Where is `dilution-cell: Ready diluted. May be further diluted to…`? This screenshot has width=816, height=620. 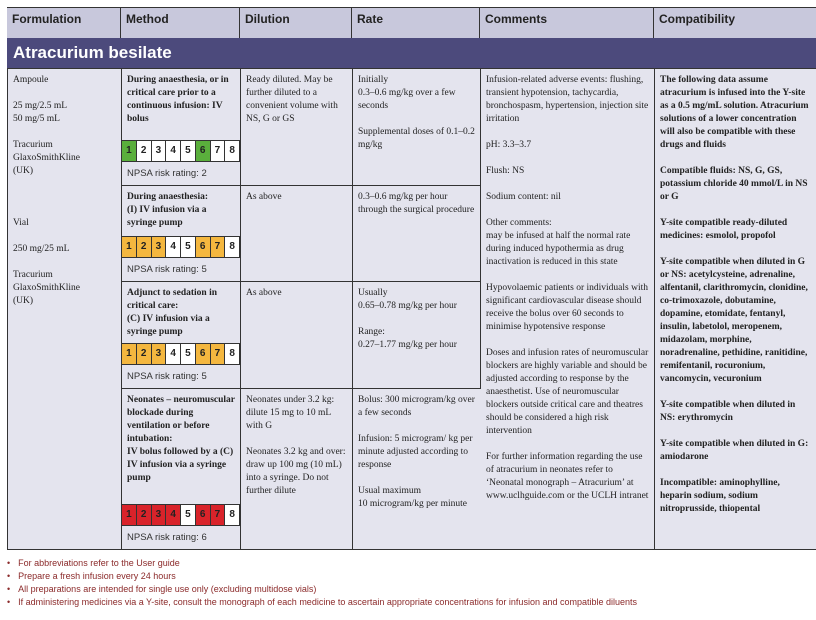
dilution-cell: Ready diluted. May be further diluted to… is located at coordinates (297, 126).